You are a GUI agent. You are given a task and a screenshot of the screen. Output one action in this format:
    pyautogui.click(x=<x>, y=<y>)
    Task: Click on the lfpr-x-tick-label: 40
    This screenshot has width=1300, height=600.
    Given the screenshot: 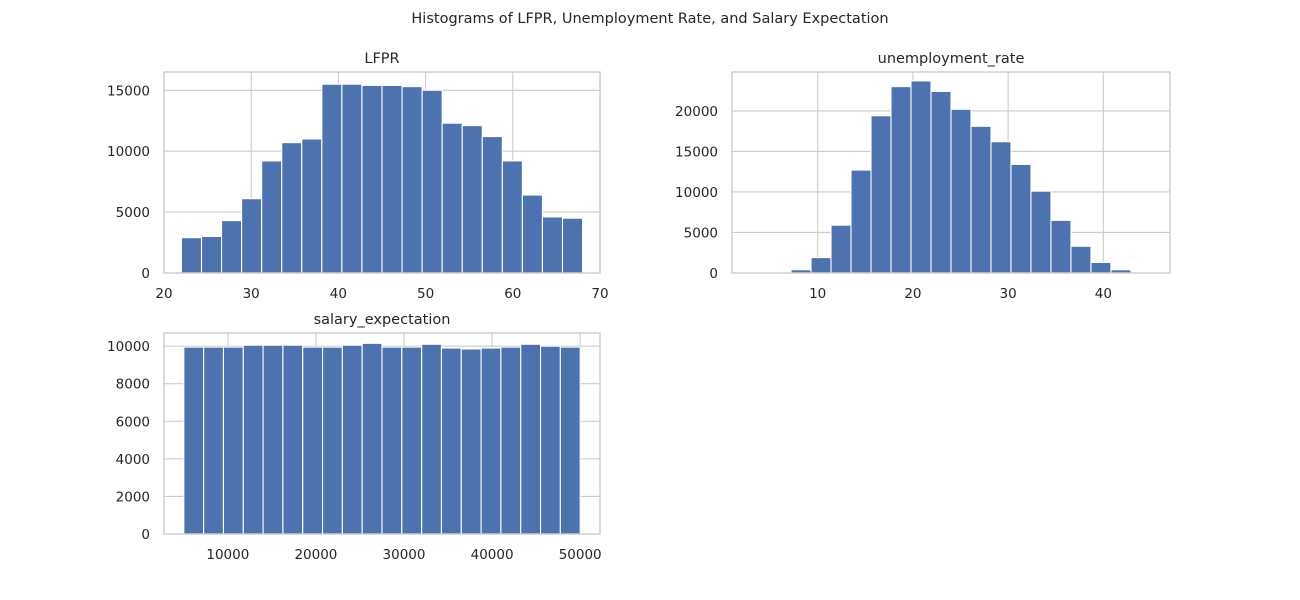 What is the action you would take?
    pyautogui.click(x=338, y=294)
    